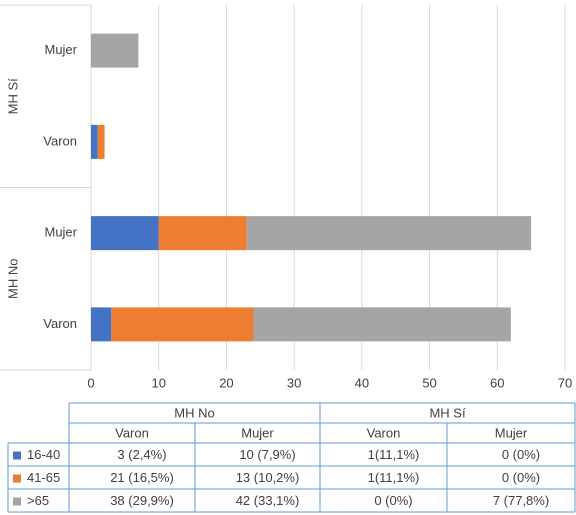 This screenshot has height=515, width=576. Describe the element at coordinates (226, 382) in the screenshot. I see `x-tick-label: 20` at that location.